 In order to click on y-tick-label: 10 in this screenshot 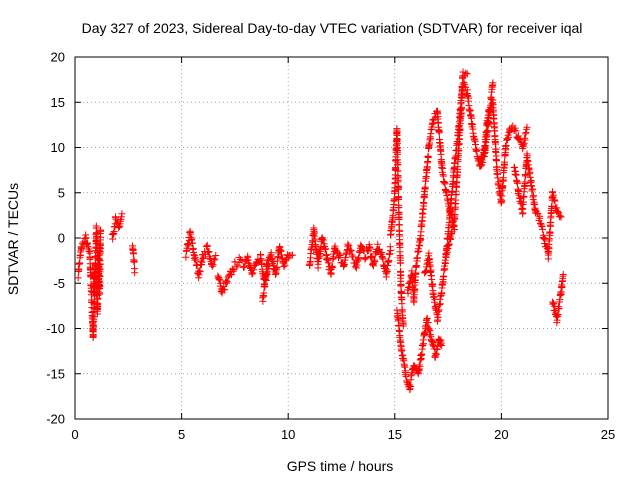, I will do `click(58, 147)`.